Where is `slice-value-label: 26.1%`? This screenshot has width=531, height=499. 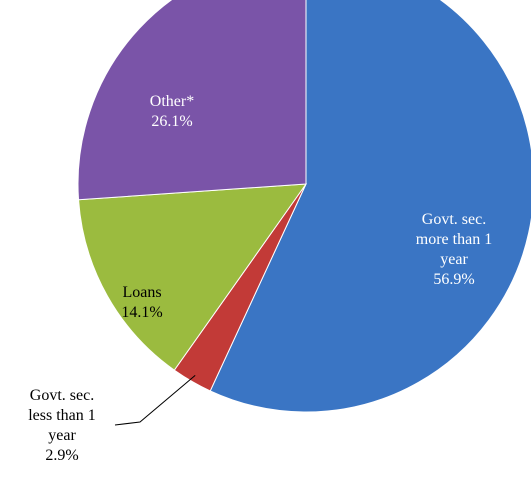
slice-value-label: 26.1% is located at coordinates (171, 121).